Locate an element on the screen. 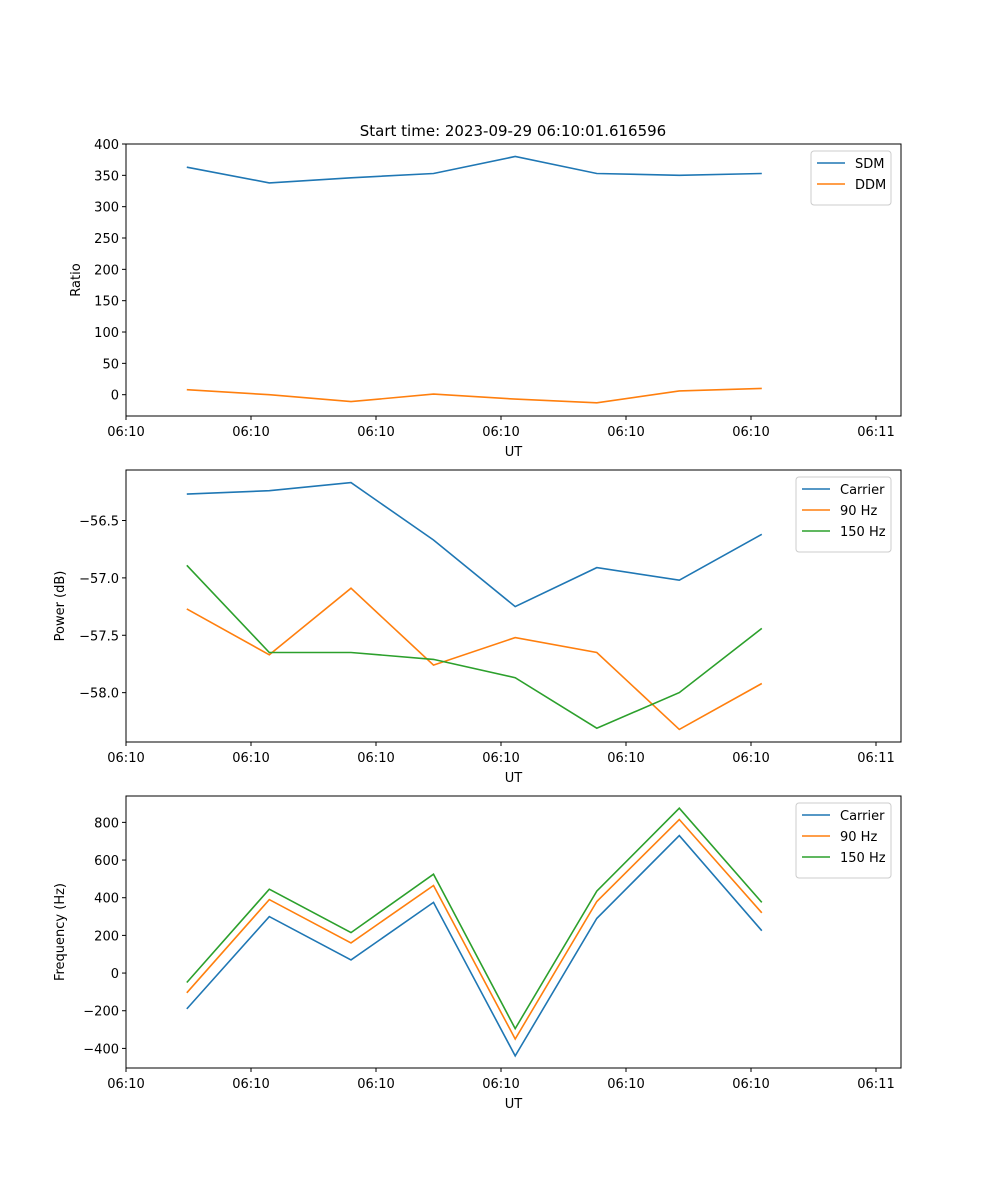 This screenshot has width=1000, height=1200. y-tick-label: 150 is located at coordinates (106, 302).